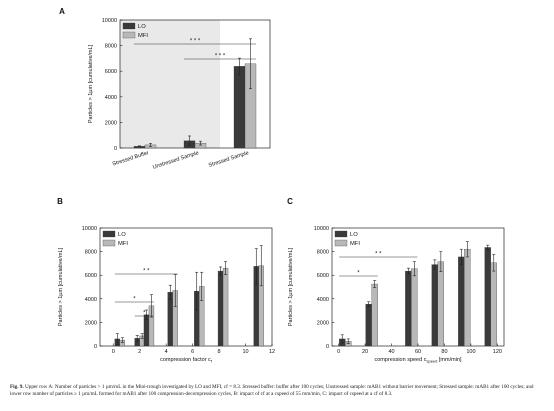 The height and width of the screenshot is (411, 554). Describe the element at coordinates (62, 11) in the screenshot. I see `panel-letter-a: A` at that location.